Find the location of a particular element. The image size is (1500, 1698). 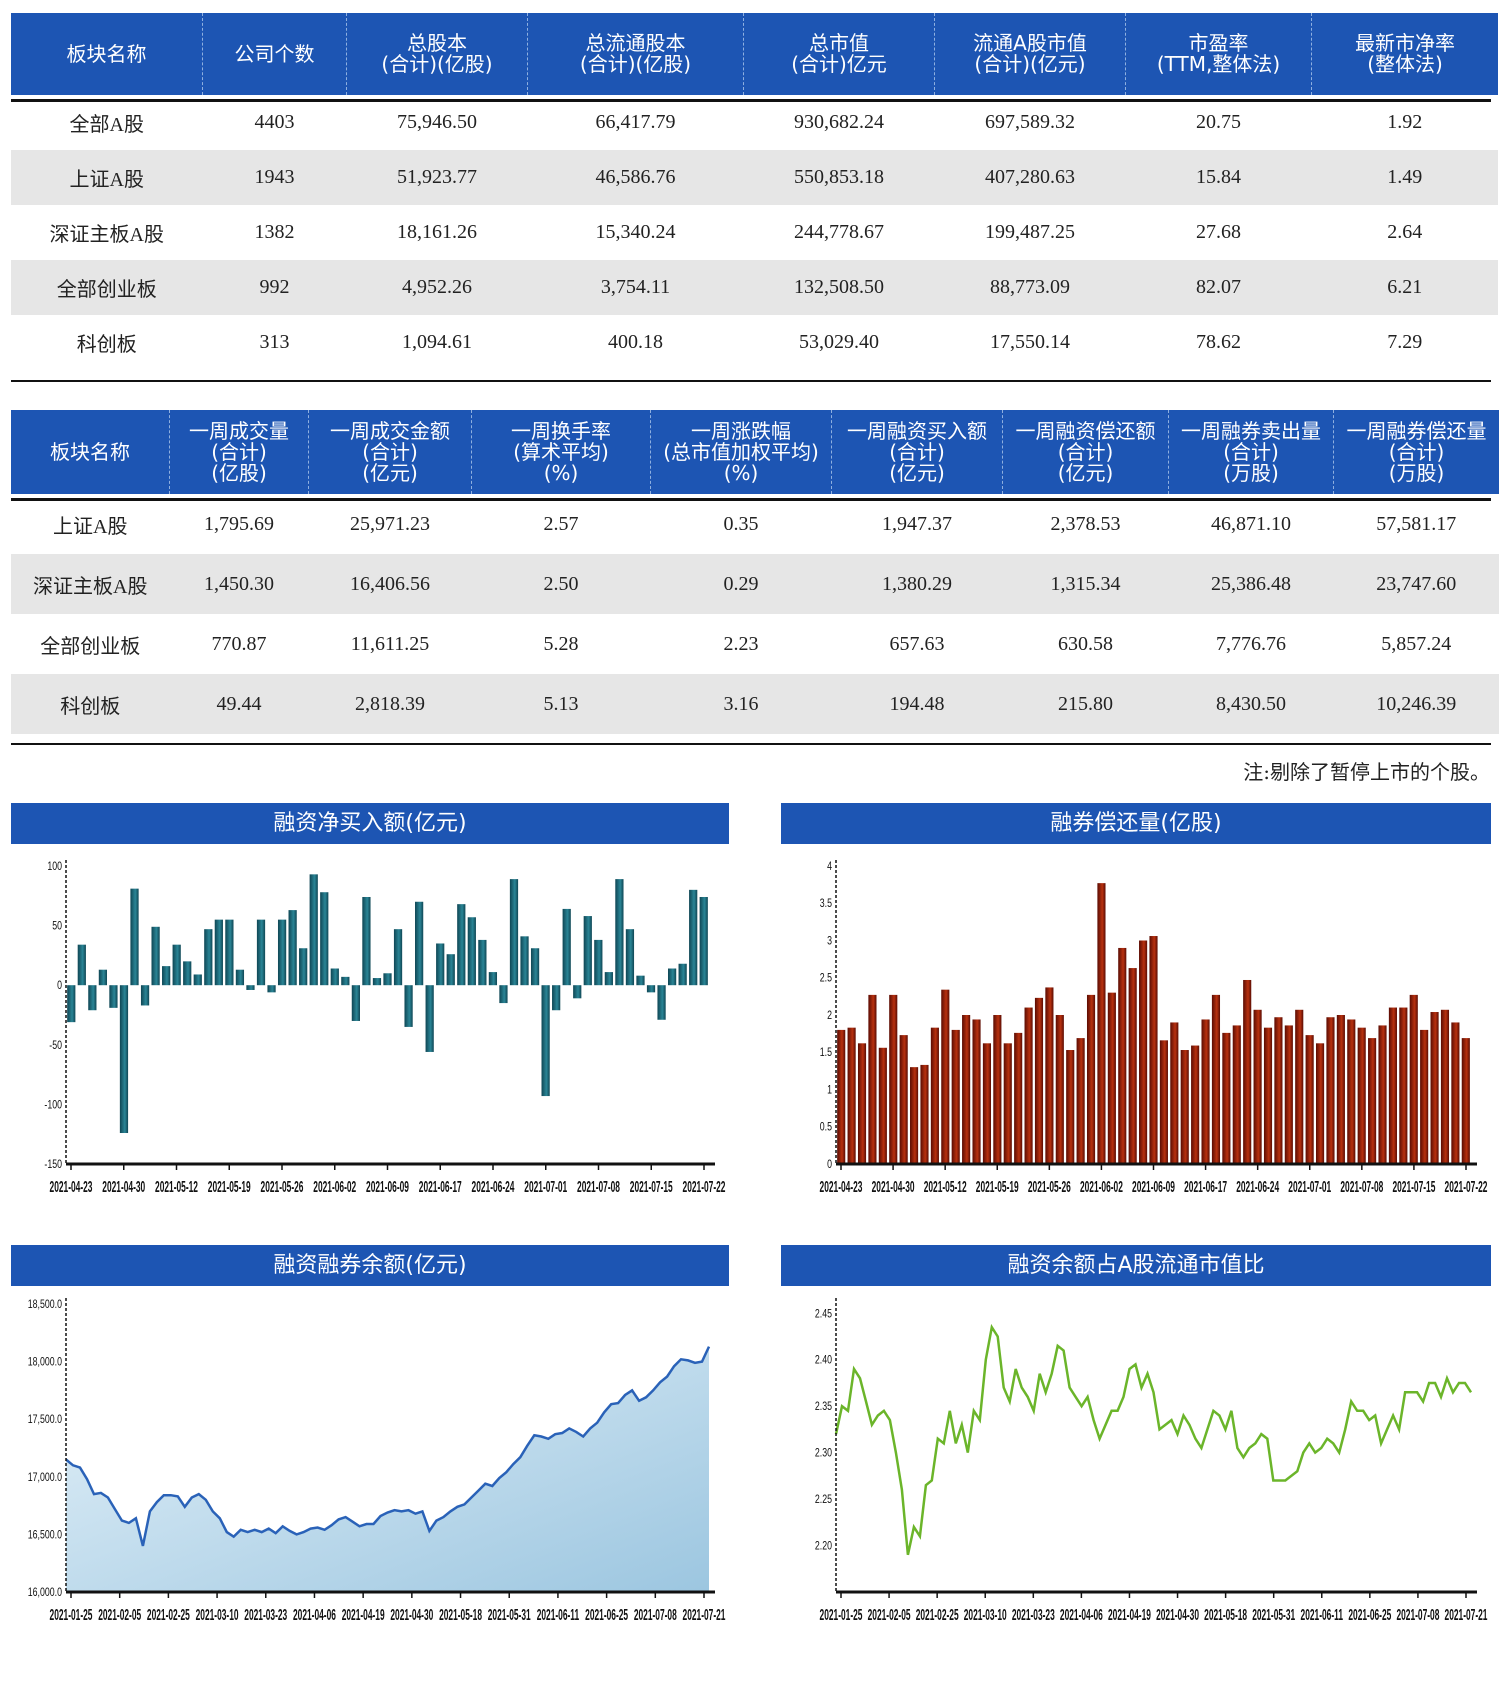

value-cell: 400.18 is located at coordinates (635, 342).